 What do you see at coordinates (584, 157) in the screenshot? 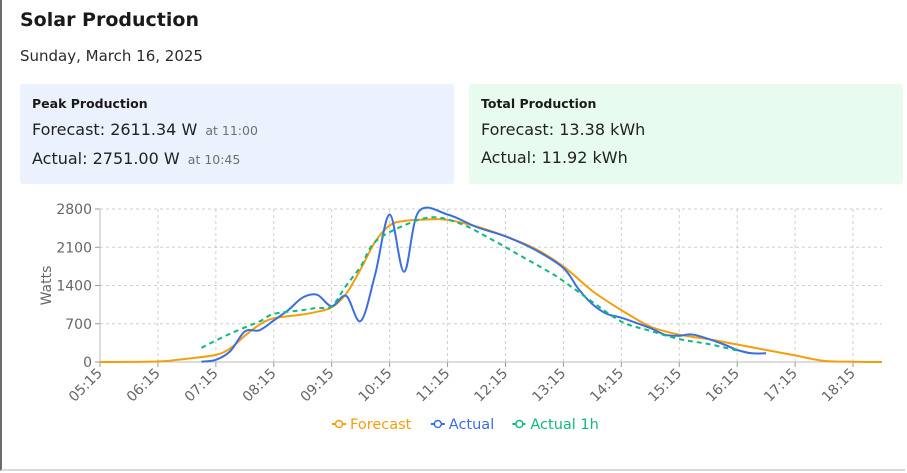
I see `total-actual-value: 11.92 kWh` at bounding box center [584, 157].